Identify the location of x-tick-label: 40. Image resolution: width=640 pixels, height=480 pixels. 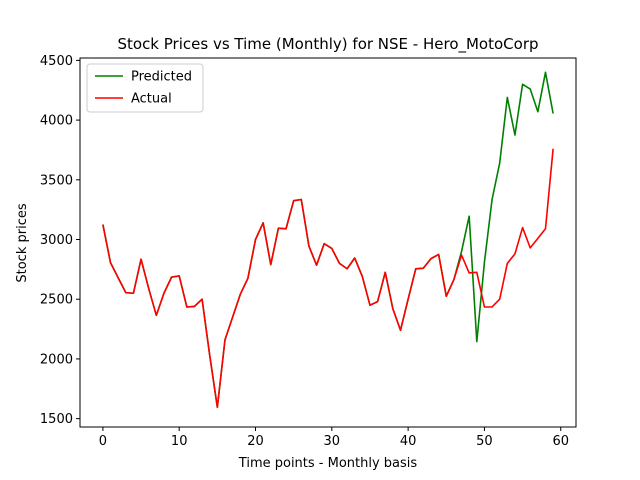
(408, 441).